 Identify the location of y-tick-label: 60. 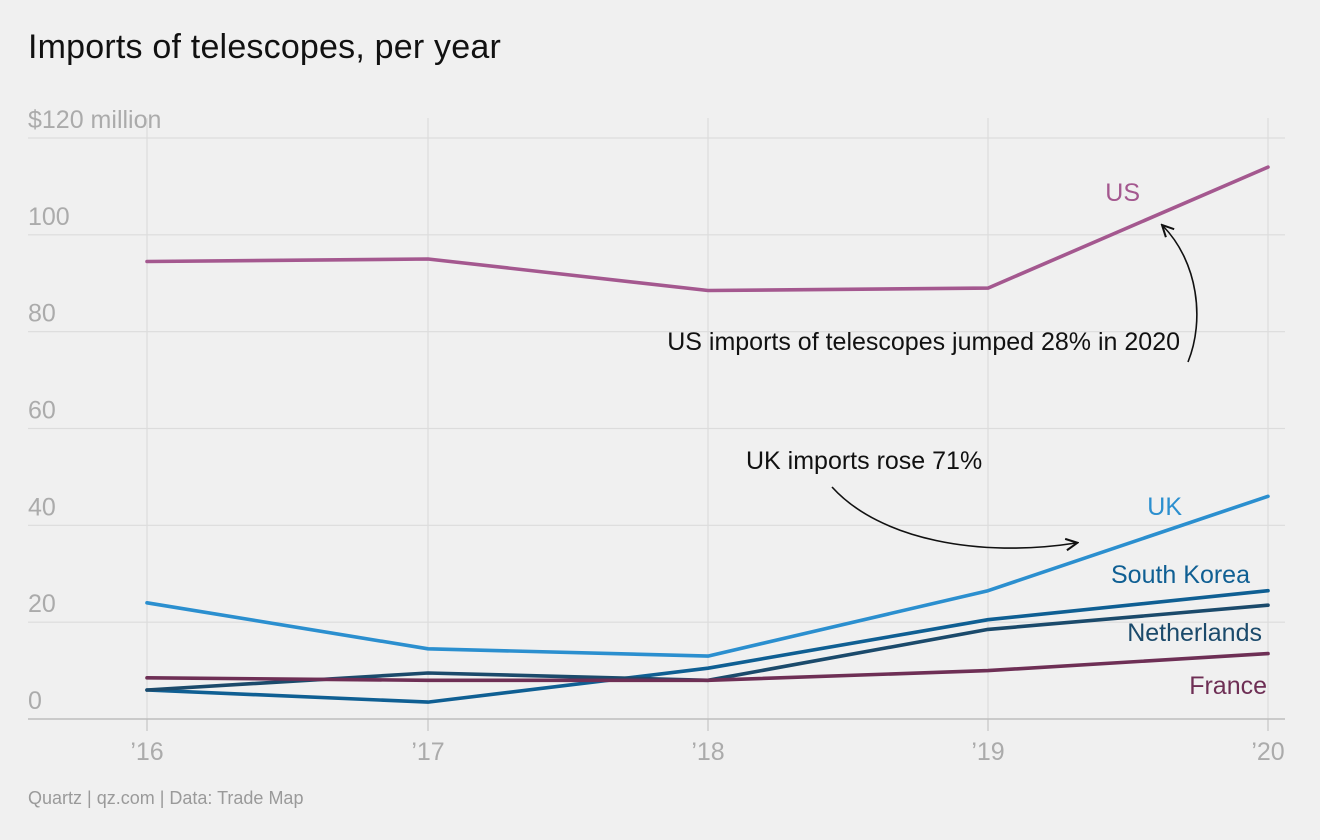
(42, 411).